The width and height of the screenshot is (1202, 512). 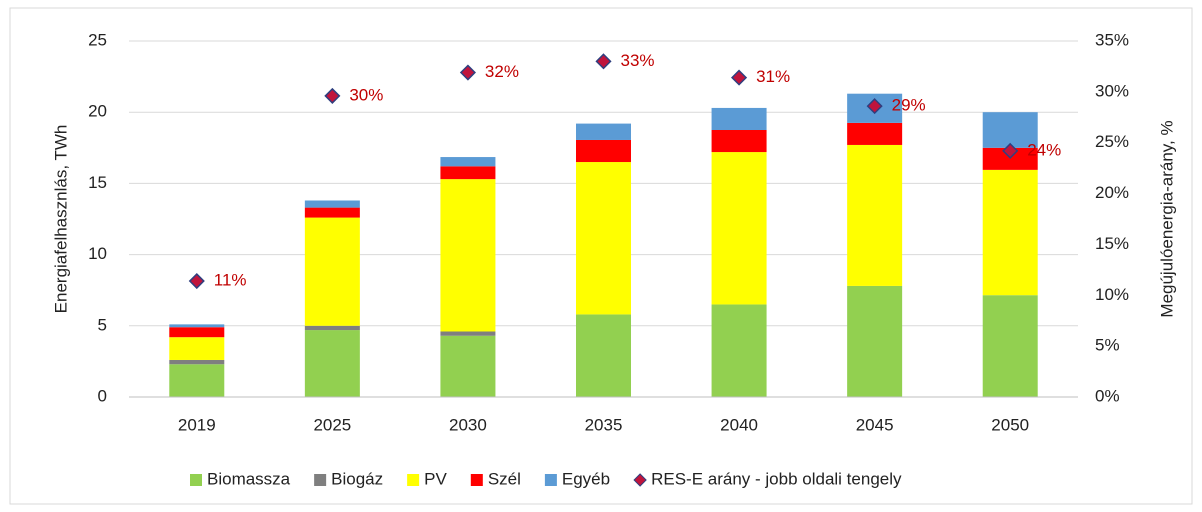 I want to click on y-tick-label: 15, so click(x=97, y=182).